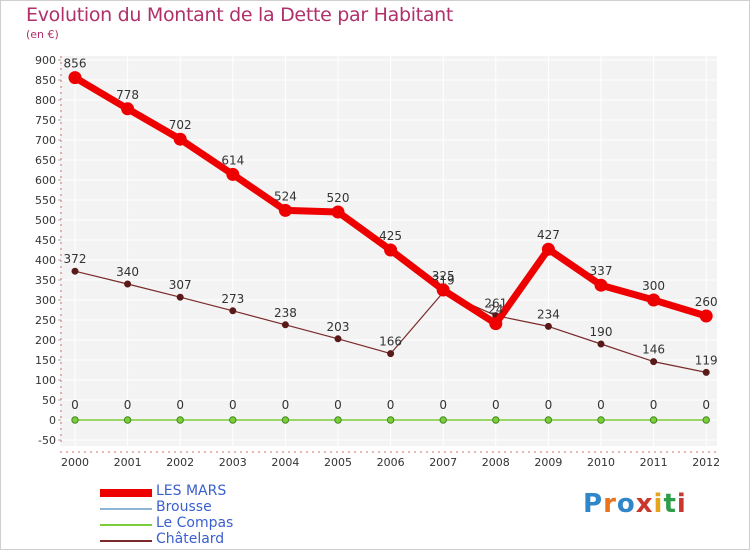 This screenshot has width=750, height=550. I want to click on legend-item-brousse: Brousse, so click(200, 508).